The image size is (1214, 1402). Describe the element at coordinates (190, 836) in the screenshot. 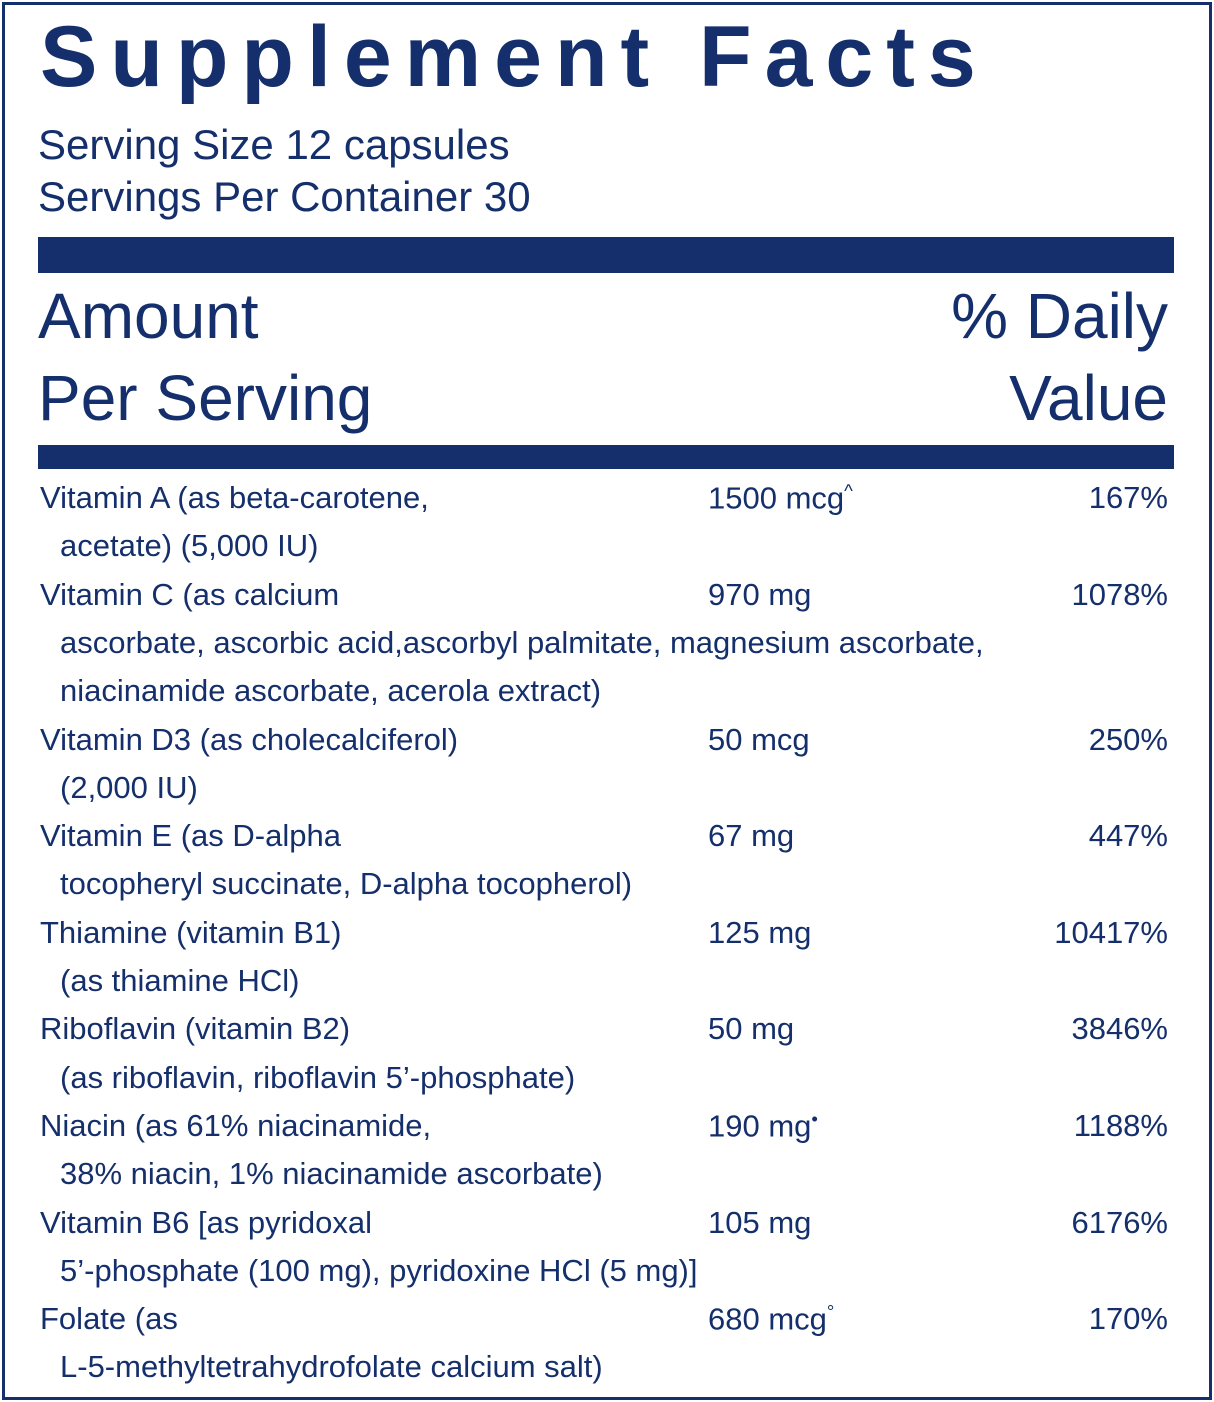

I see `nutrient-name: Vitamin E (as D-alpha` at that location.